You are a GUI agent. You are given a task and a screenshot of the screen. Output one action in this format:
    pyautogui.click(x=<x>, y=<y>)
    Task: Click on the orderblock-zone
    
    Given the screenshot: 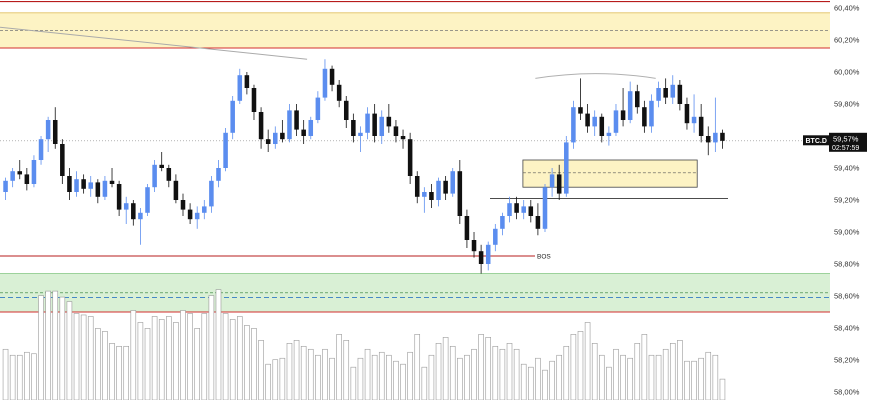 What is the action you would take?
    pyautogui.click(x=610, y=174)
    